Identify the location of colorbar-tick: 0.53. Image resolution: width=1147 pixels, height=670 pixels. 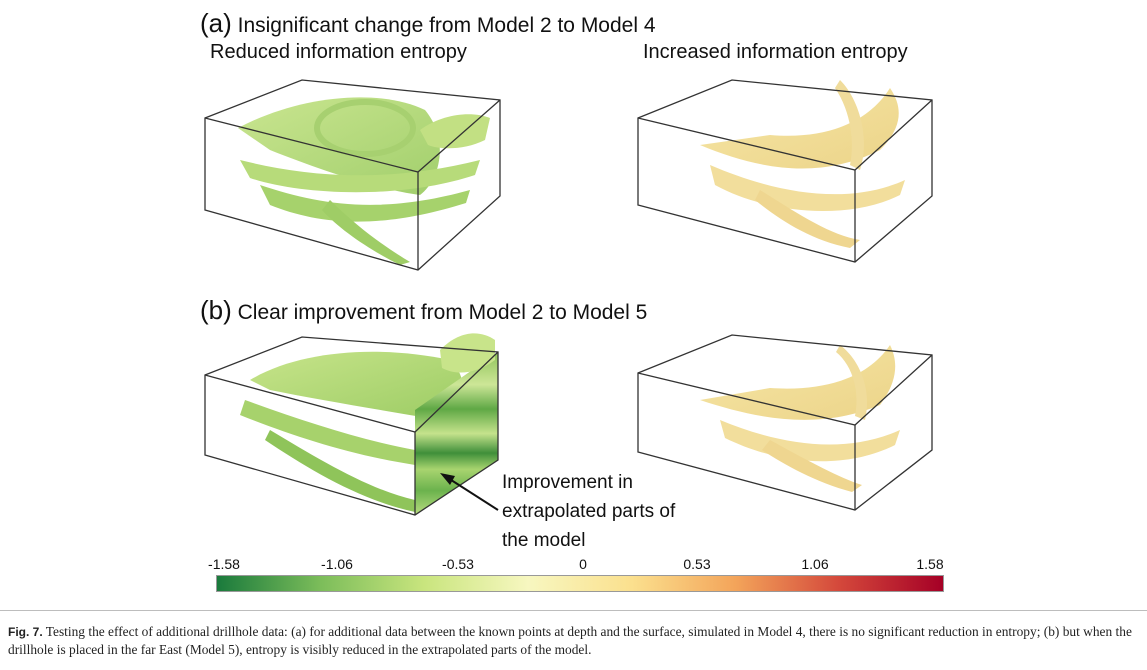
(697, 564).